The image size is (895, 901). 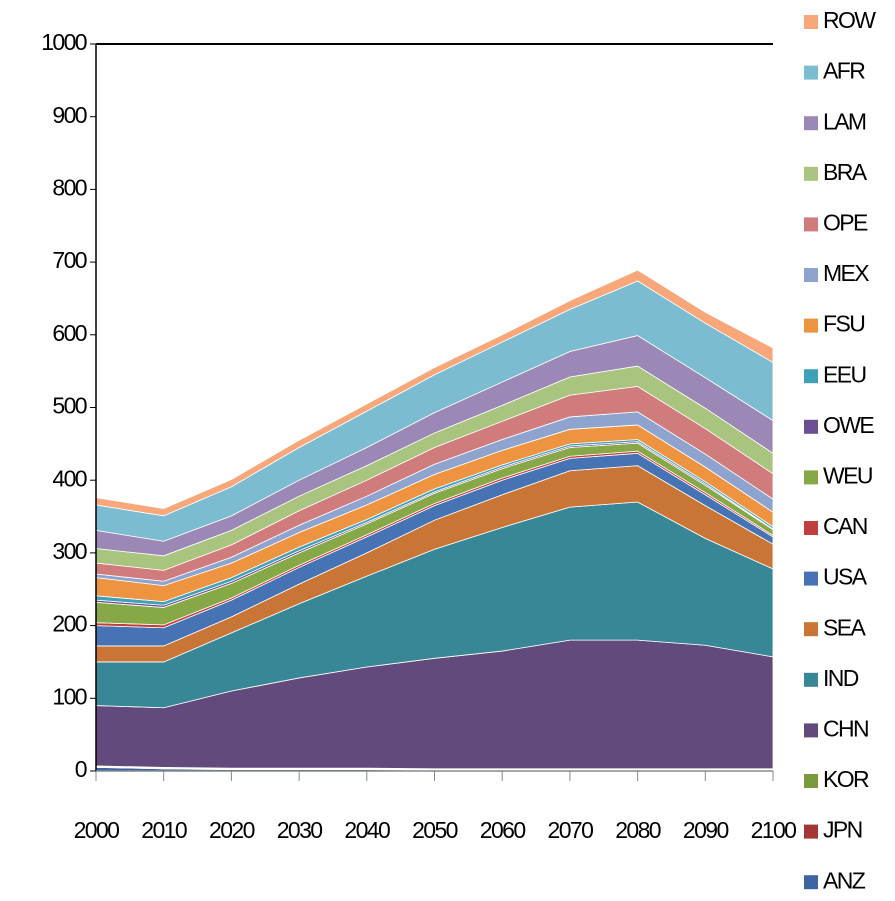 I want to click on y-tick-label: 100, so click(x=69, y=696).